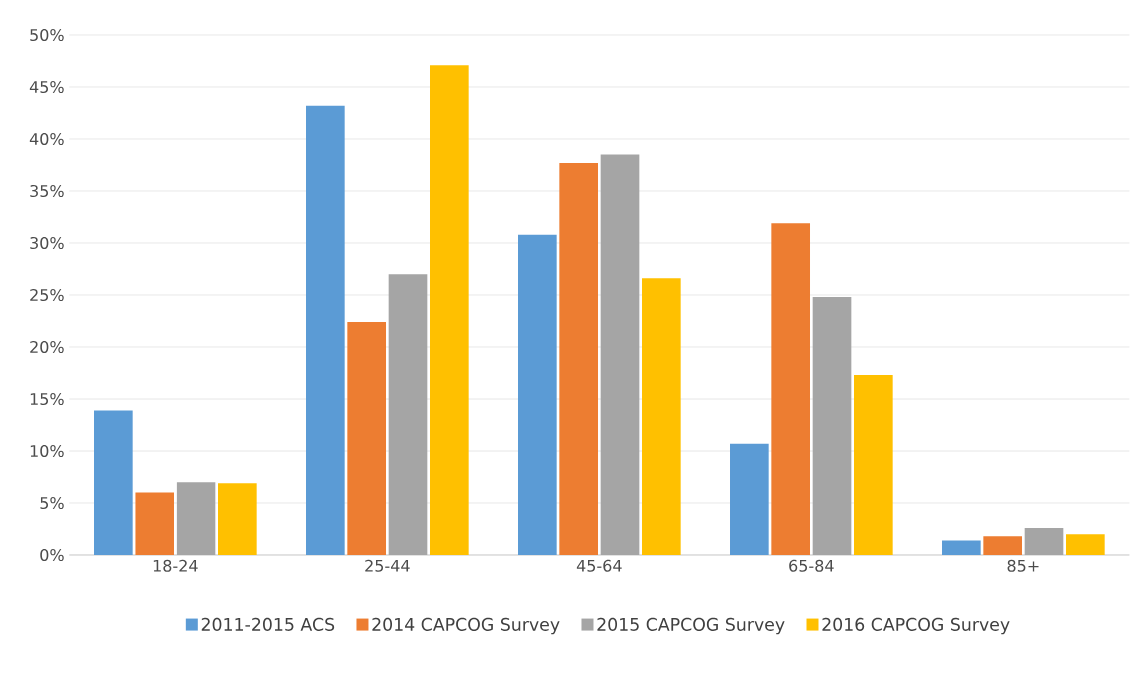  I want to click on y-tick-label: 25%, so click(47, 295).